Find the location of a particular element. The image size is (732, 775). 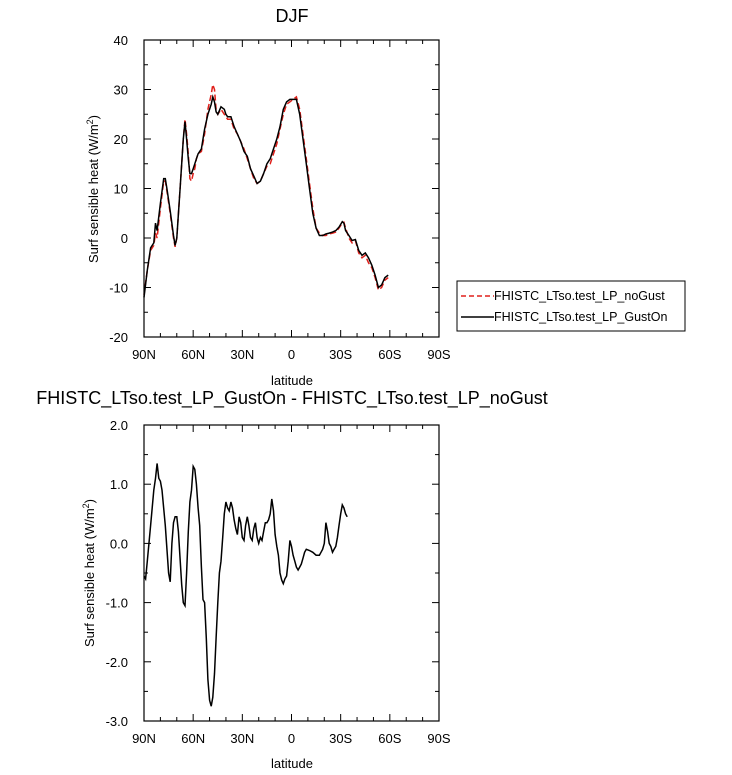

top-y-tick-label: -10 is located at coordinates (118, 288).